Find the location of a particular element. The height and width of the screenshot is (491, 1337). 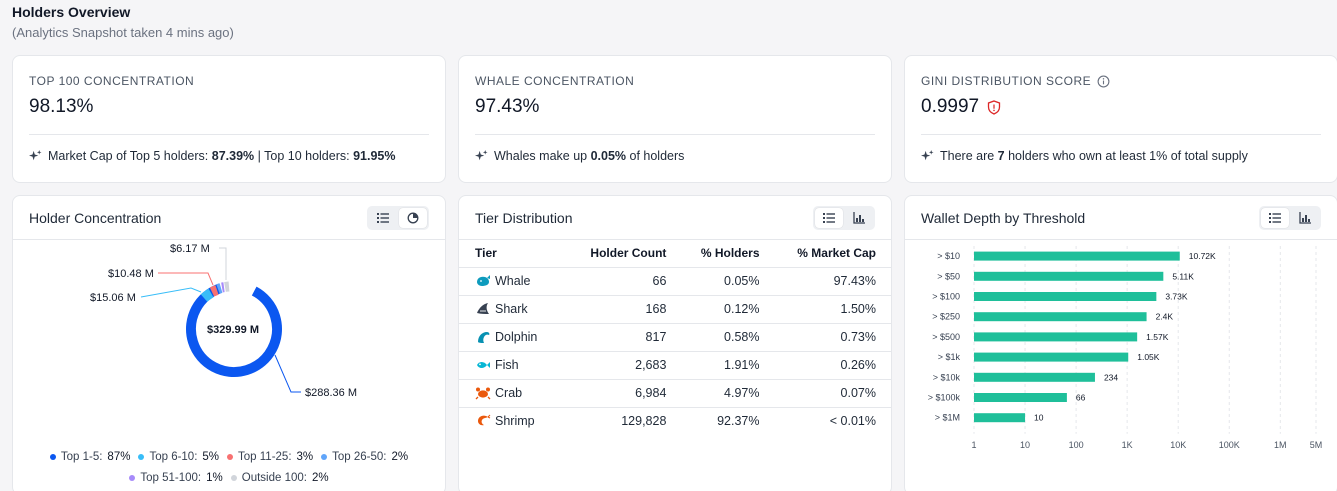

page-title: Holders Overview is located at coordinates (71, 12).